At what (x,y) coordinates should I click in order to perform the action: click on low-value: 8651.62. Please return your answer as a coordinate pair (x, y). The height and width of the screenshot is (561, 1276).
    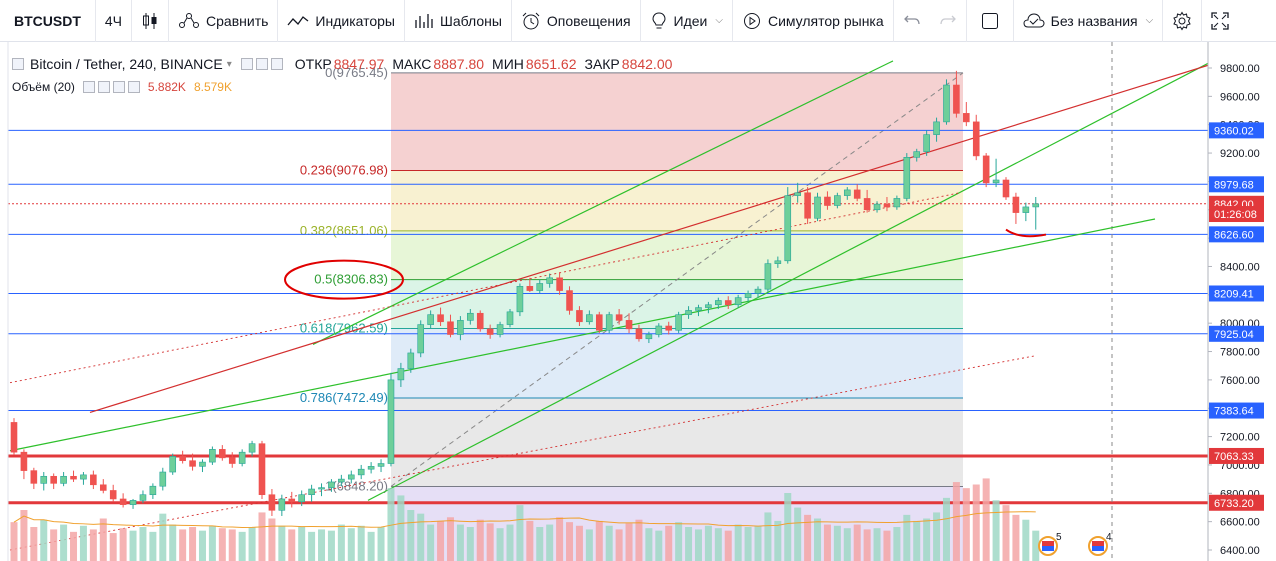
    Looking at the image, I should click on (551, 64).